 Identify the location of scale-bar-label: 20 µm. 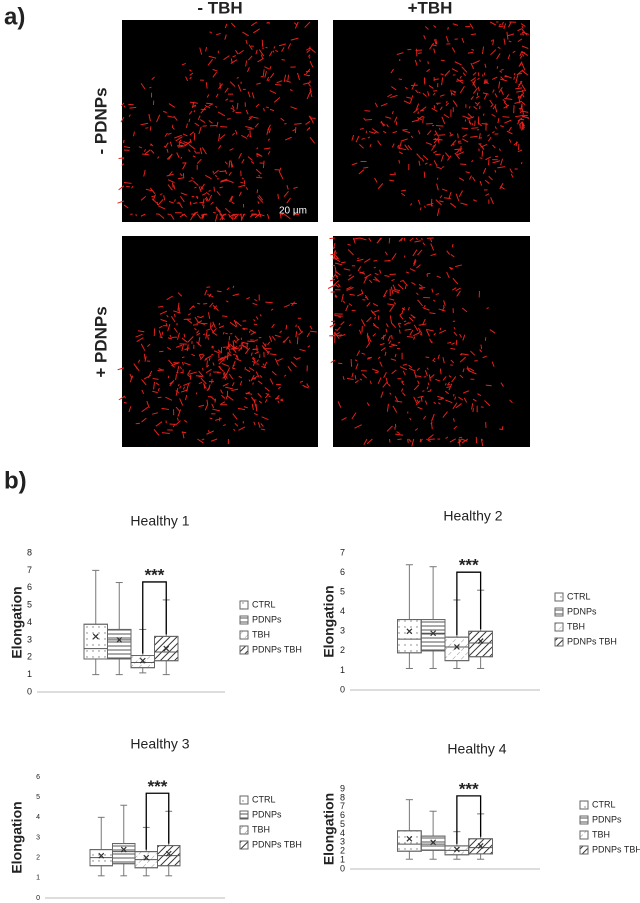
(293, 211).